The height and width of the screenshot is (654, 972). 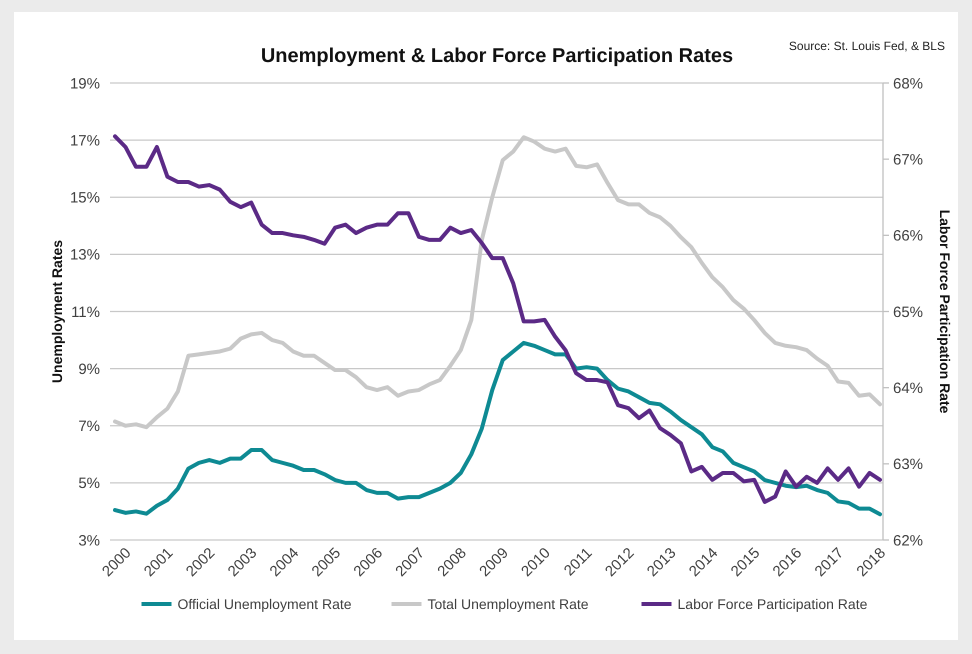 What do you see at coordinates (85, 83) in the screenshot?
I see `y-tick-label: 19%` at bounding box center [85, 83].